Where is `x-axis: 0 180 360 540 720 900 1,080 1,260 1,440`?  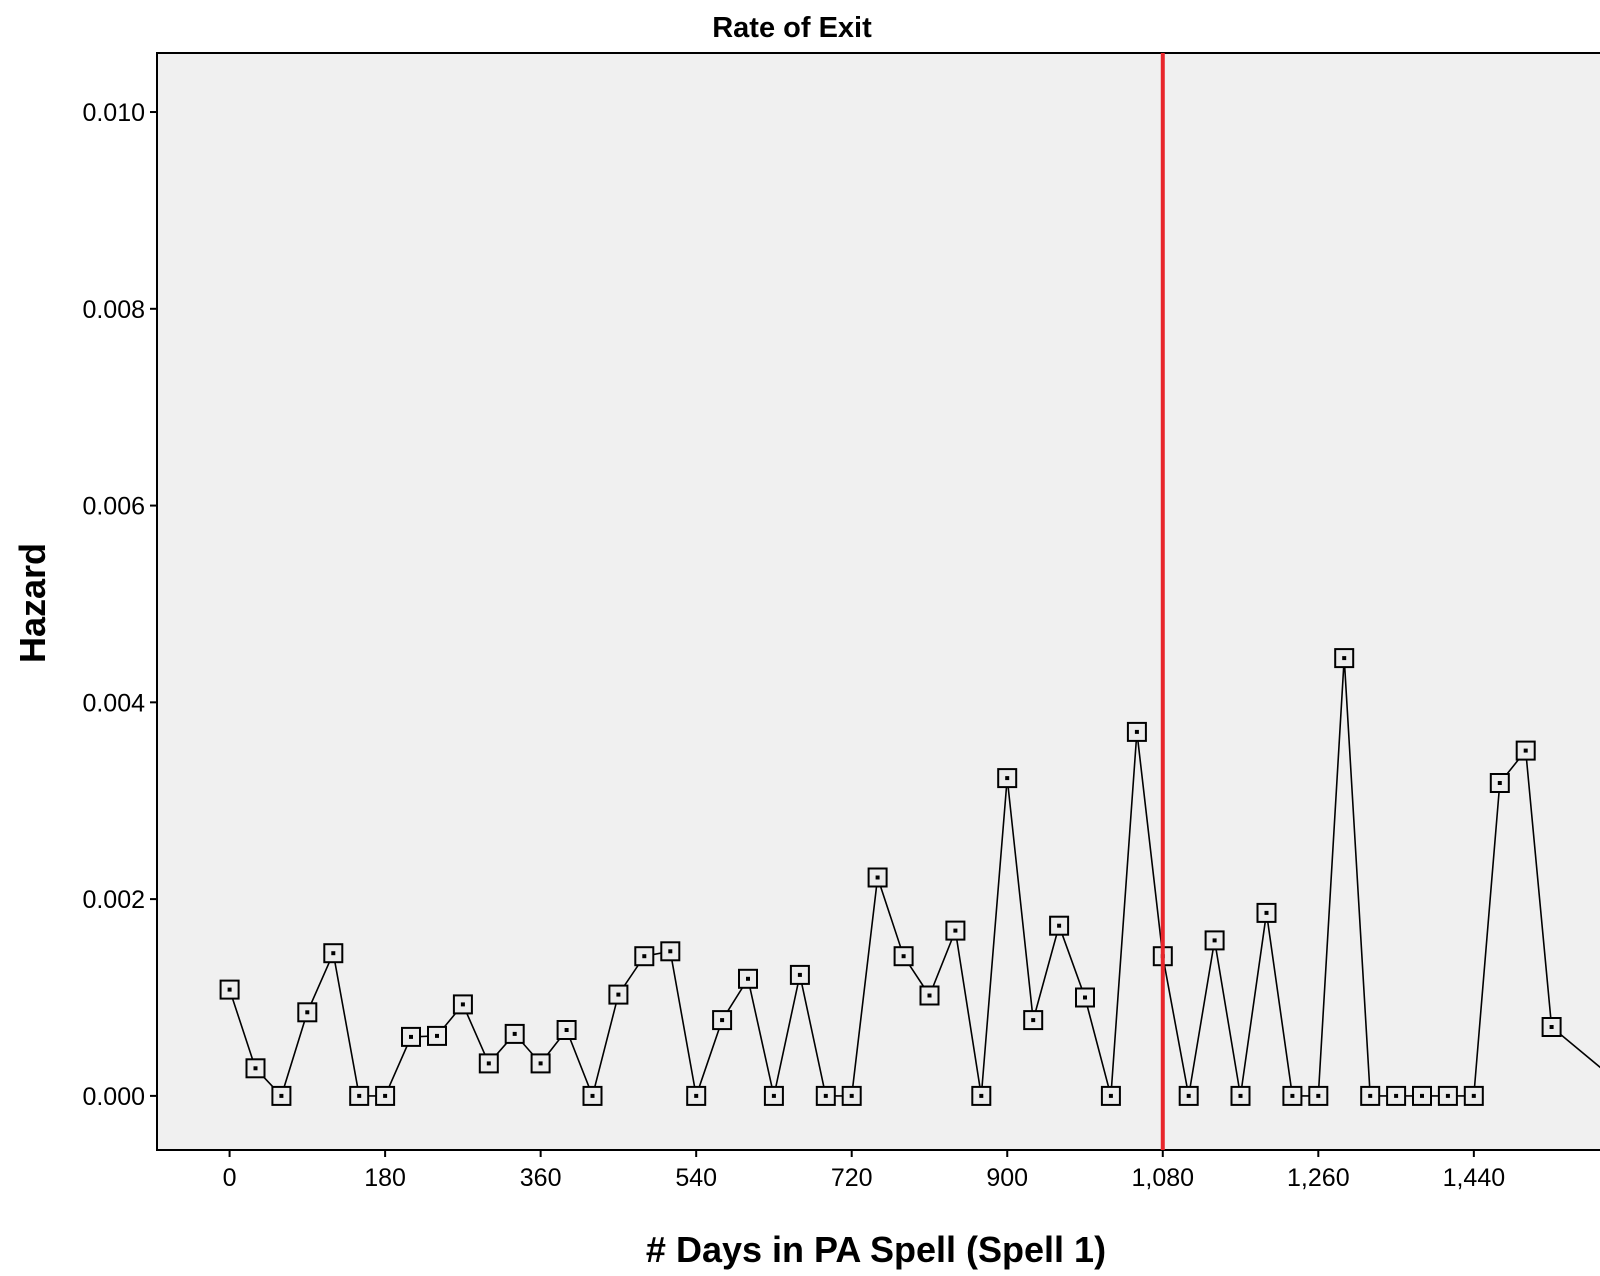 x-axis: 0 180 360 540 720 900 1,080 1,260 1,440 is located at coordinates (864, 1171).